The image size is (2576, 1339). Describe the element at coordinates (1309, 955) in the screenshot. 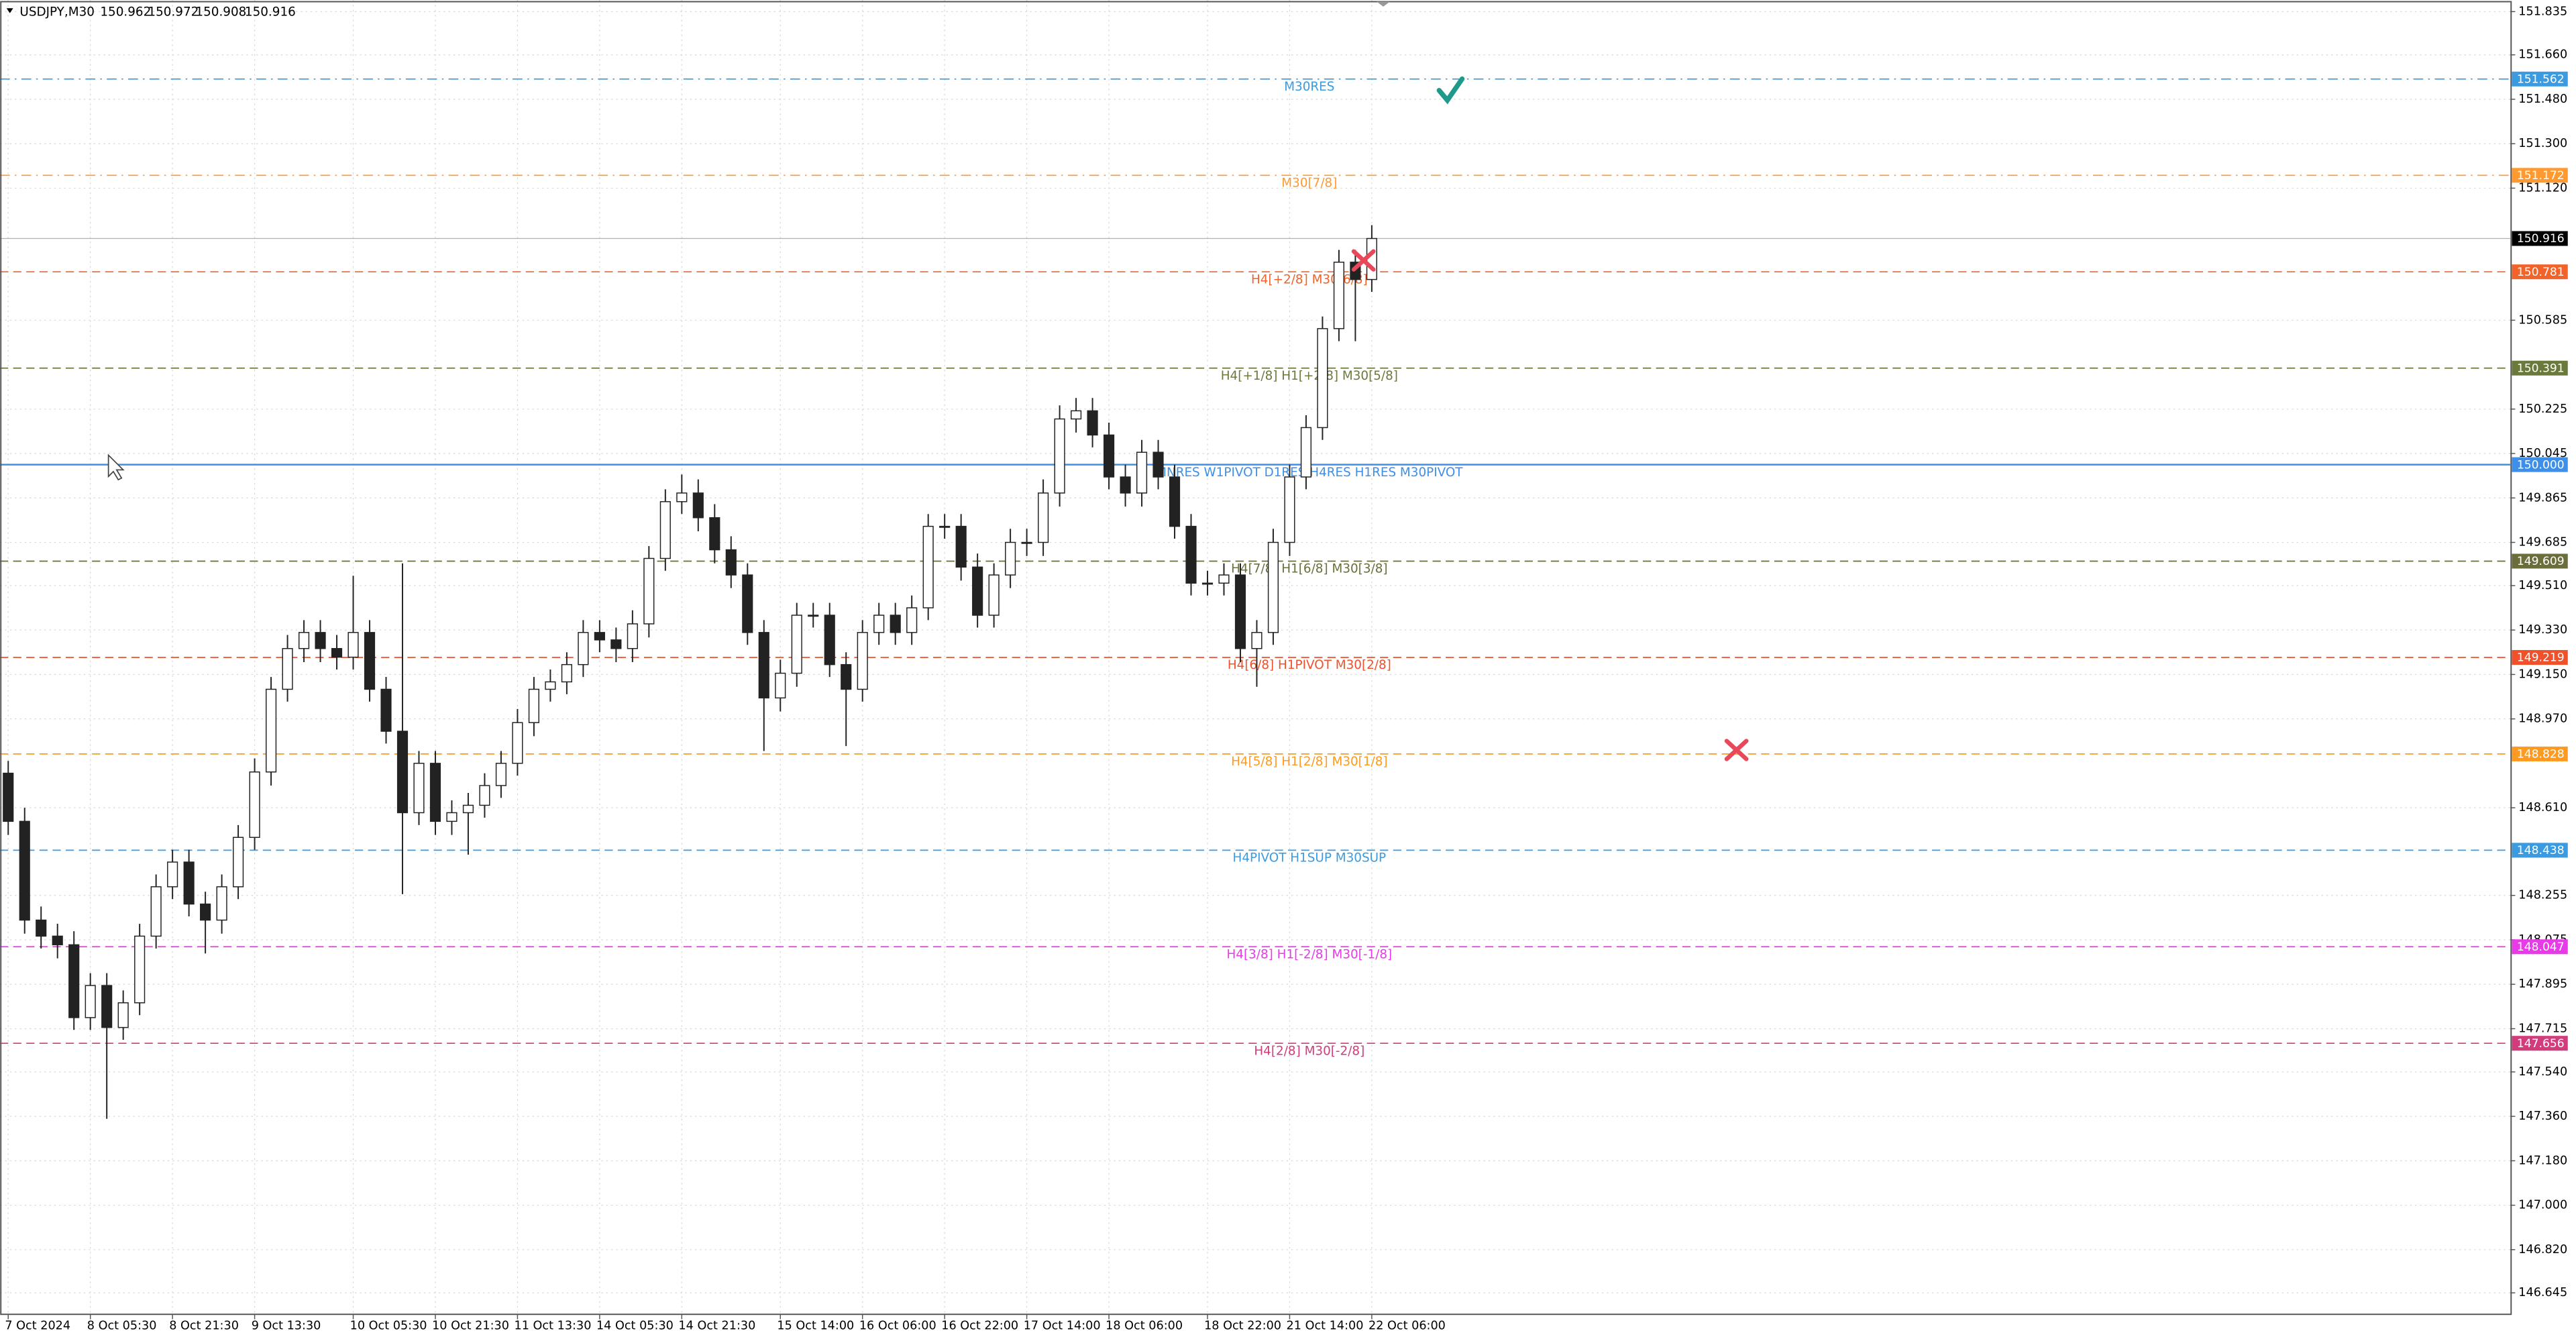

I see `level-label: H4[3/8] H1[-2/8] M30[-1/8]` at that location.